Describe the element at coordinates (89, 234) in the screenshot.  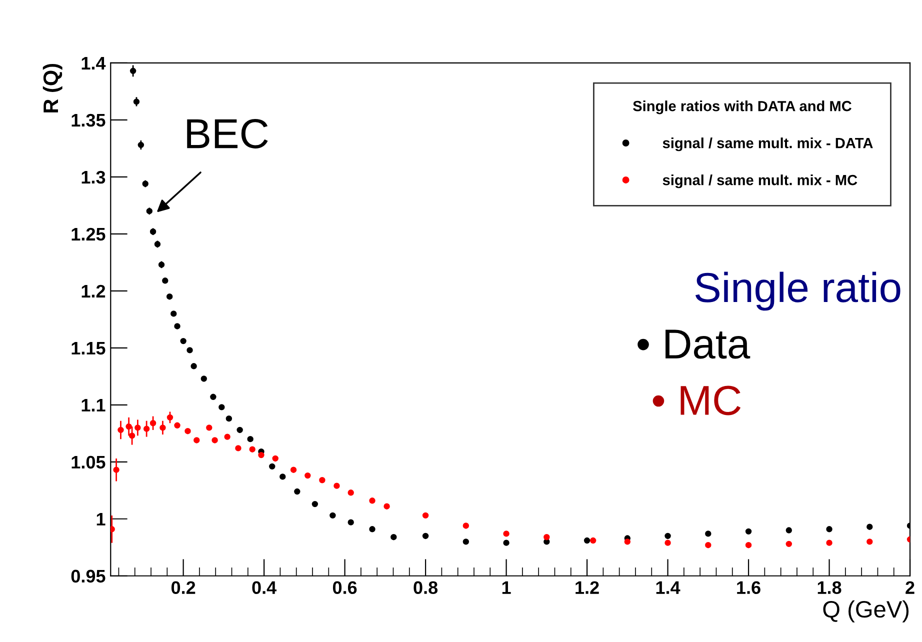
I see `y-tick-label: 1.25` at that location.